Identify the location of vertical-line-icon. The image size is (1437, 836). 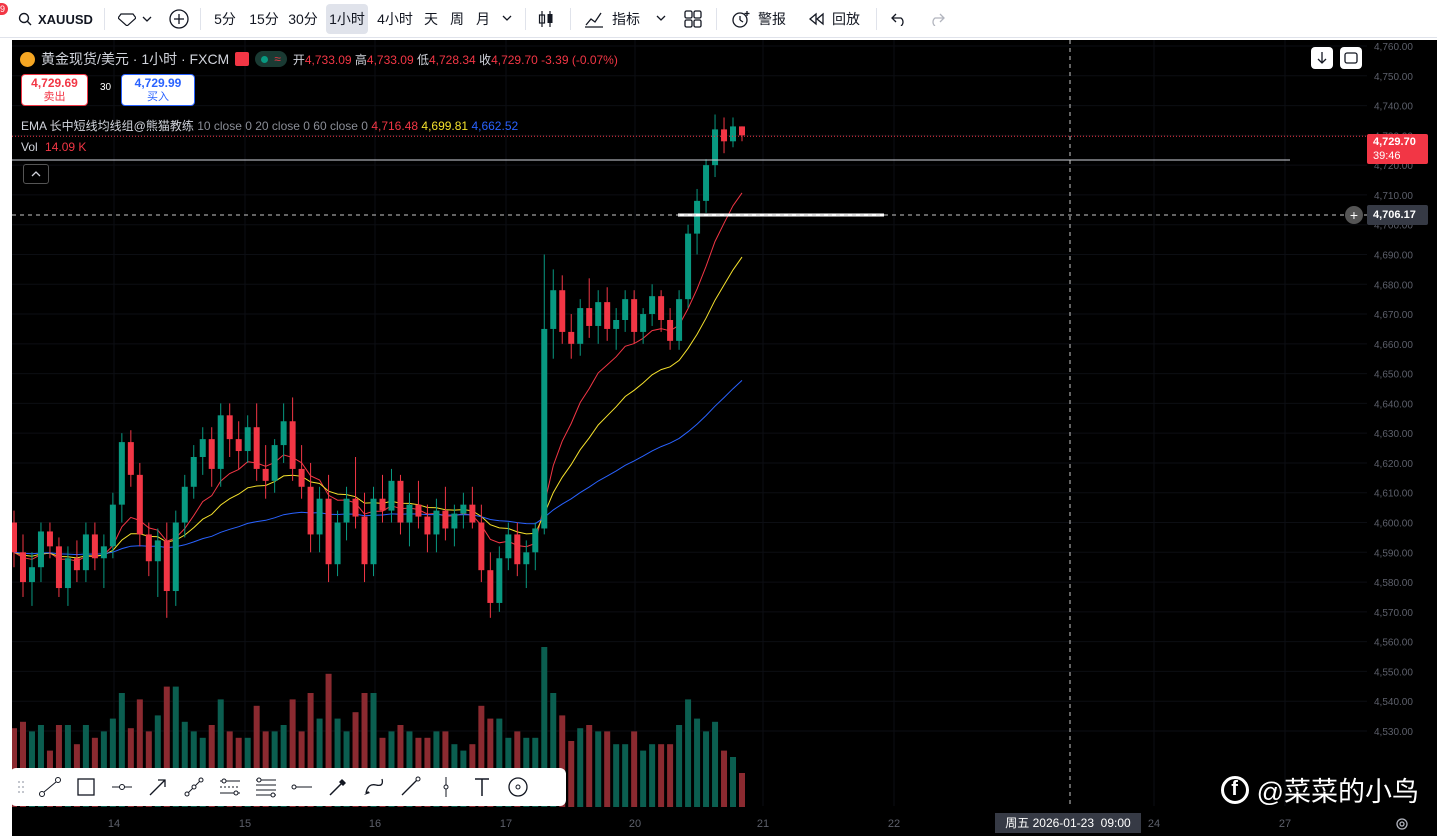
(446, 787).